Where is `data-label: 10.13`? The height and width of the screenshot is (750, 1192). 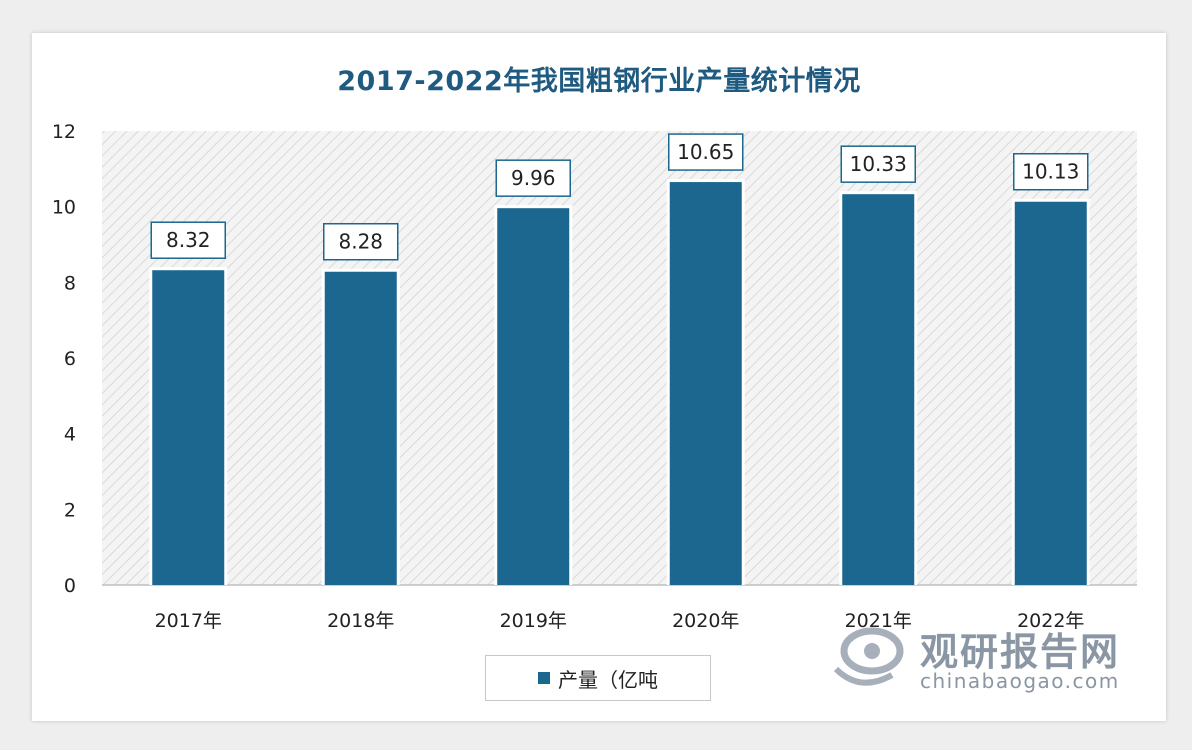
data-label: 10.13 is located at coordinates (1050, 172).